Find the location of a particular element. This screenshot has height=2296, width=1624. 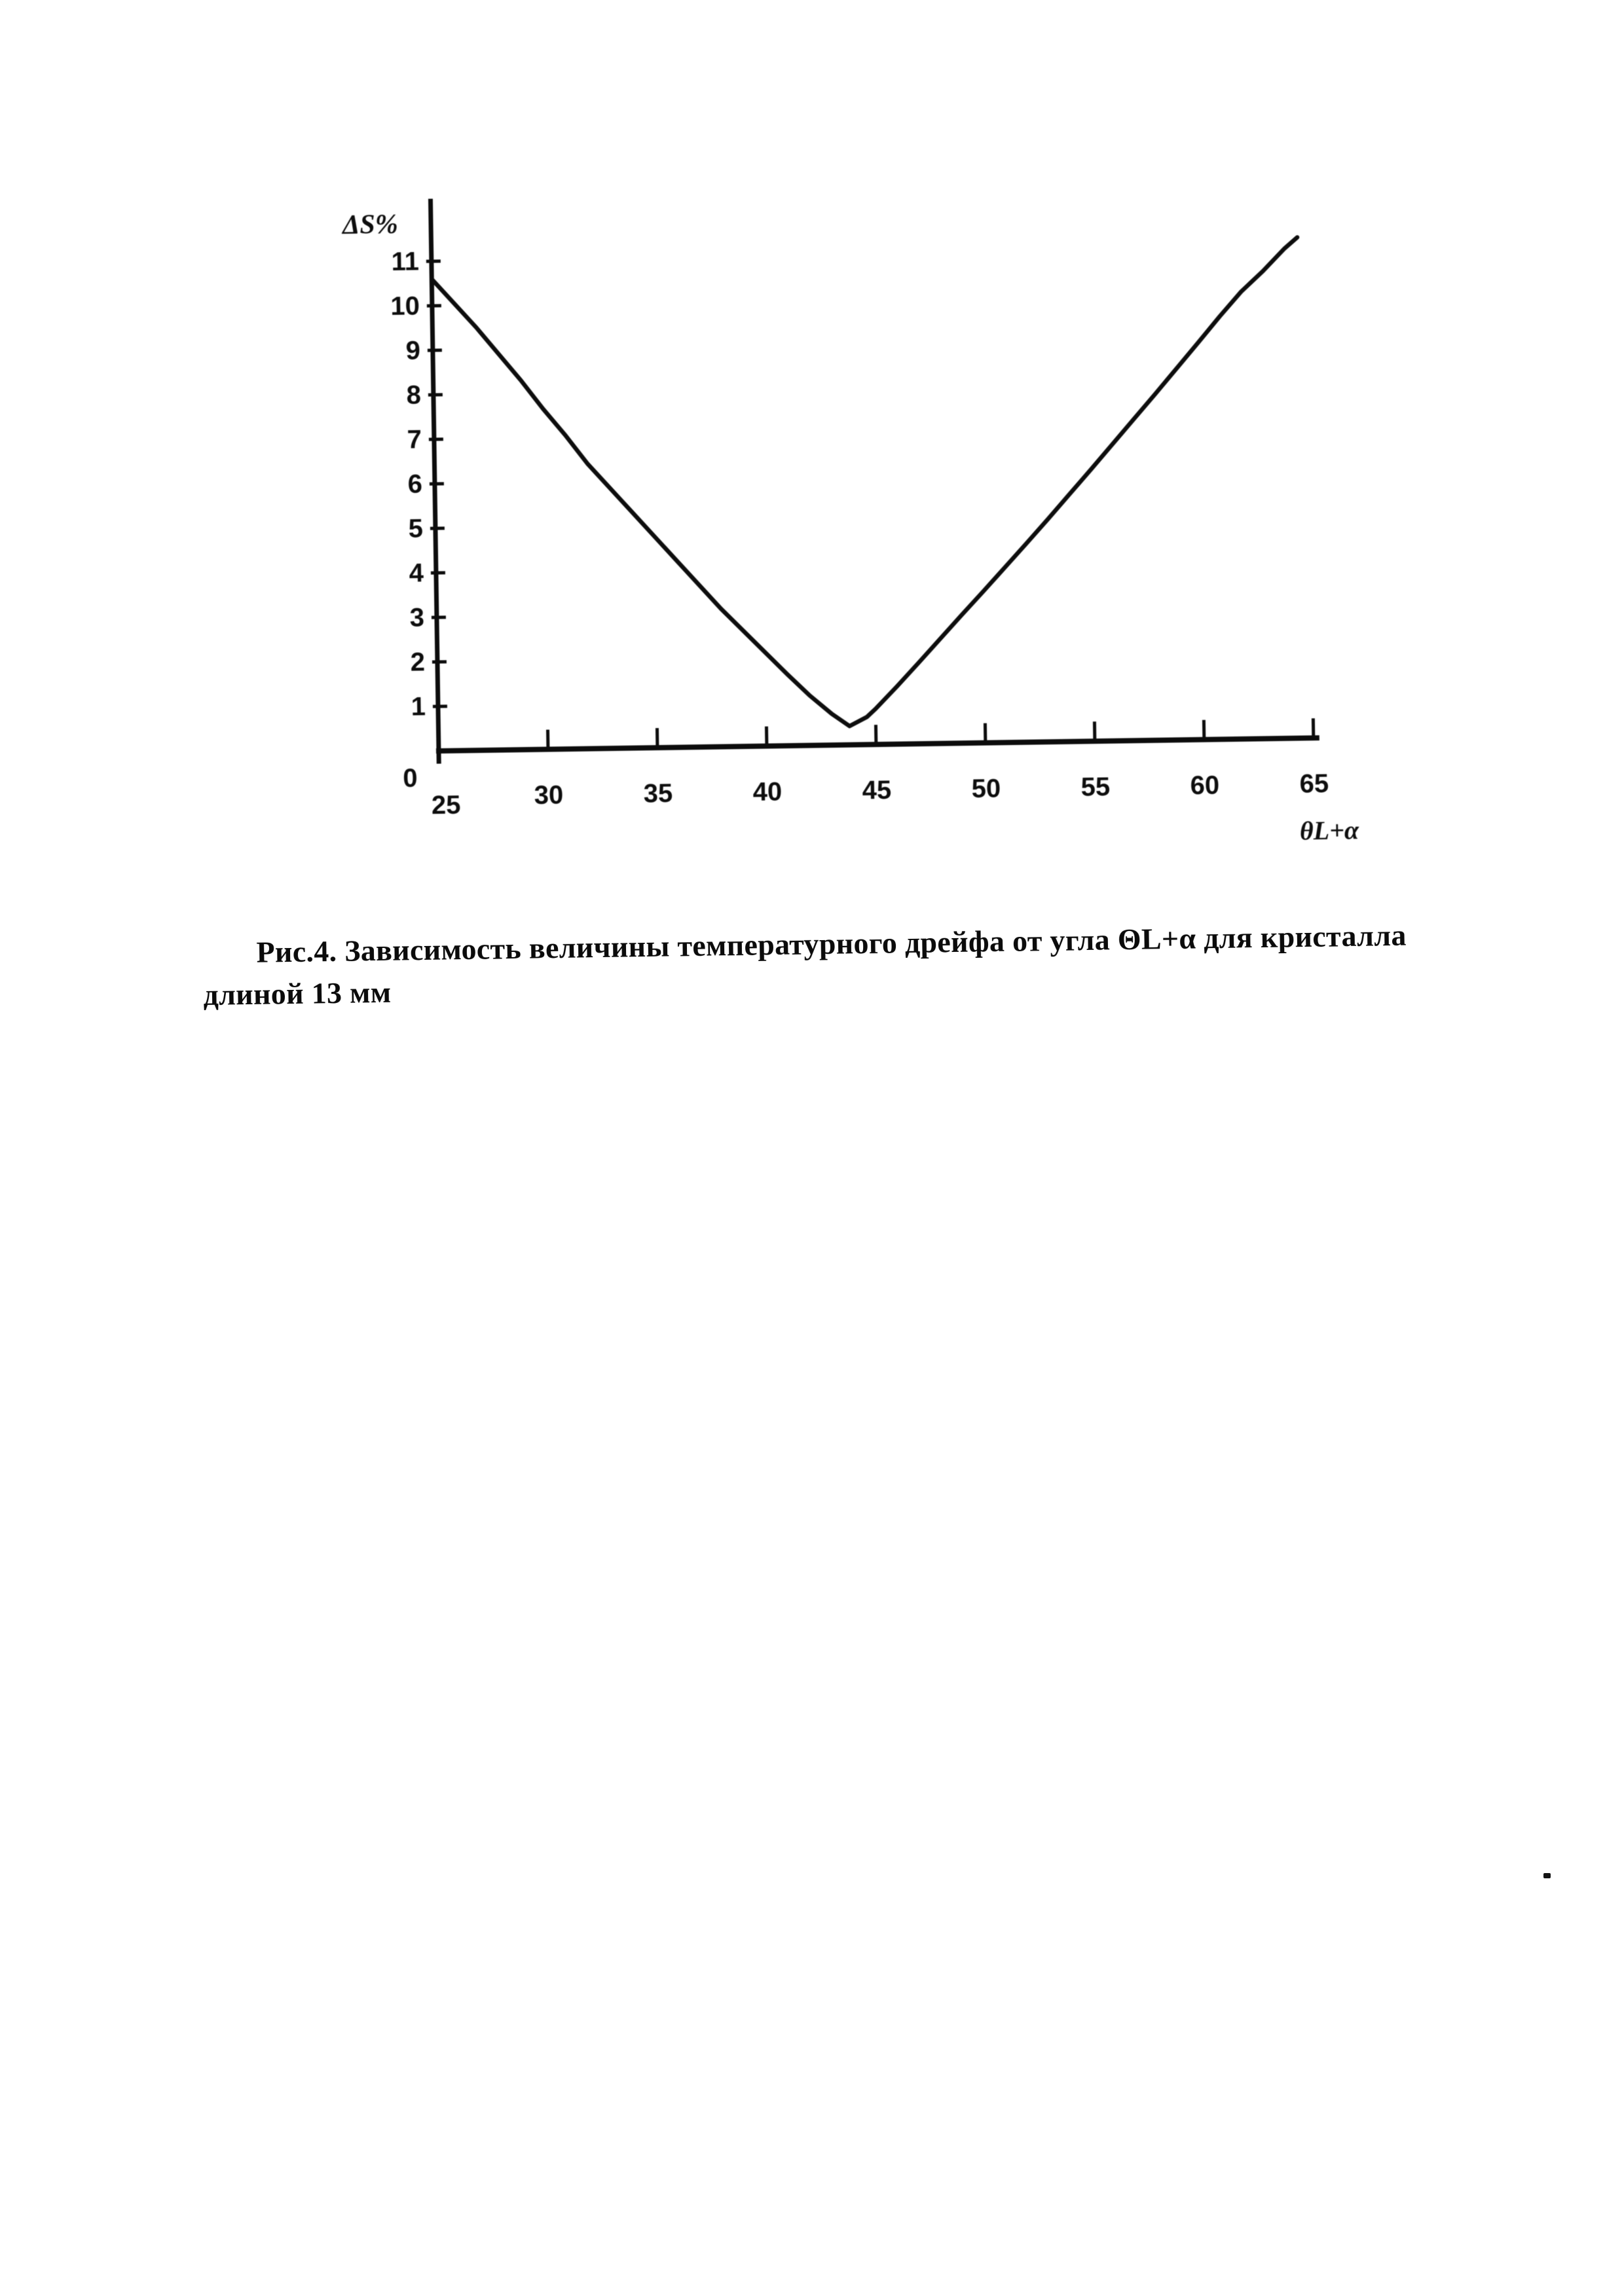

y-tick-label: 7 is located at coordinates (414, 439).